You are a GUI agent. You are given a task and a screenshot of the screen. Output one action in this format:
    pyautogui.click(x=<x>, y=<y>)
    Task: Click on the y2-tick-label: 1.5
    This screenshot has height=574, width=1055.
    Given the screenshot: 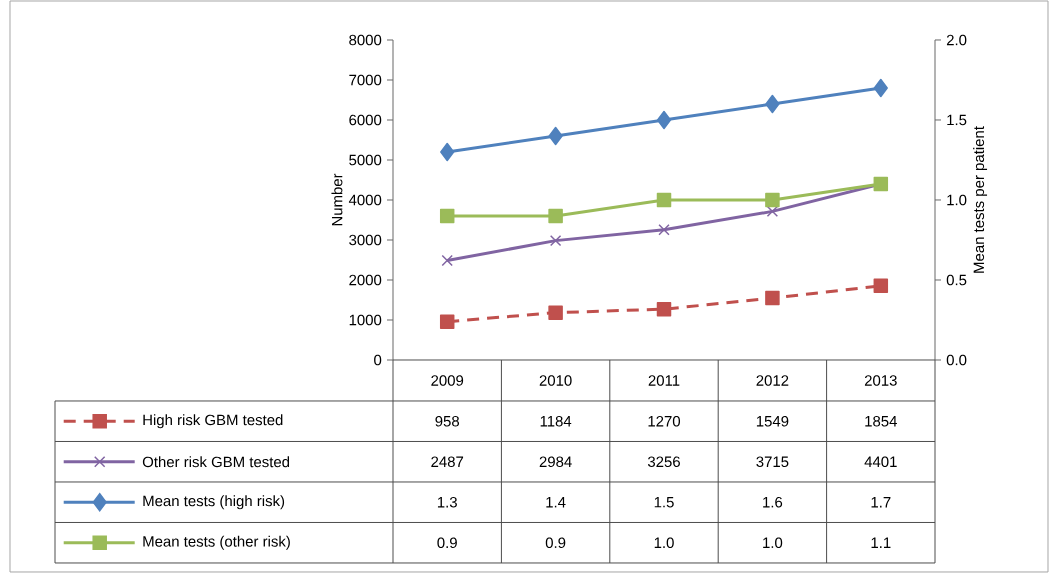 What is the action you would take?
    pyautogui.click(x=957, y=120)
    